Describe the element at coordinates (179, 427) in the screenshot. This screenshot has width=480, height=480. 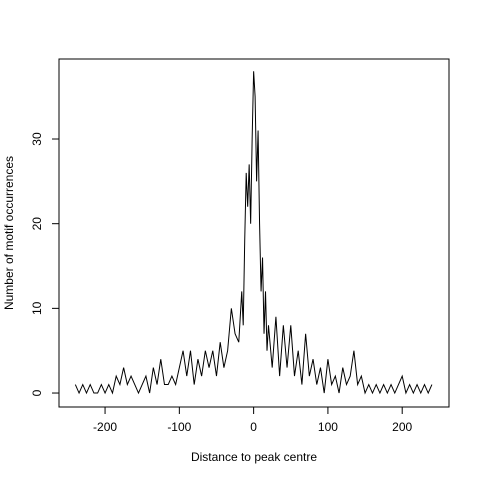
I see `x-tick-label: -100` at that location.